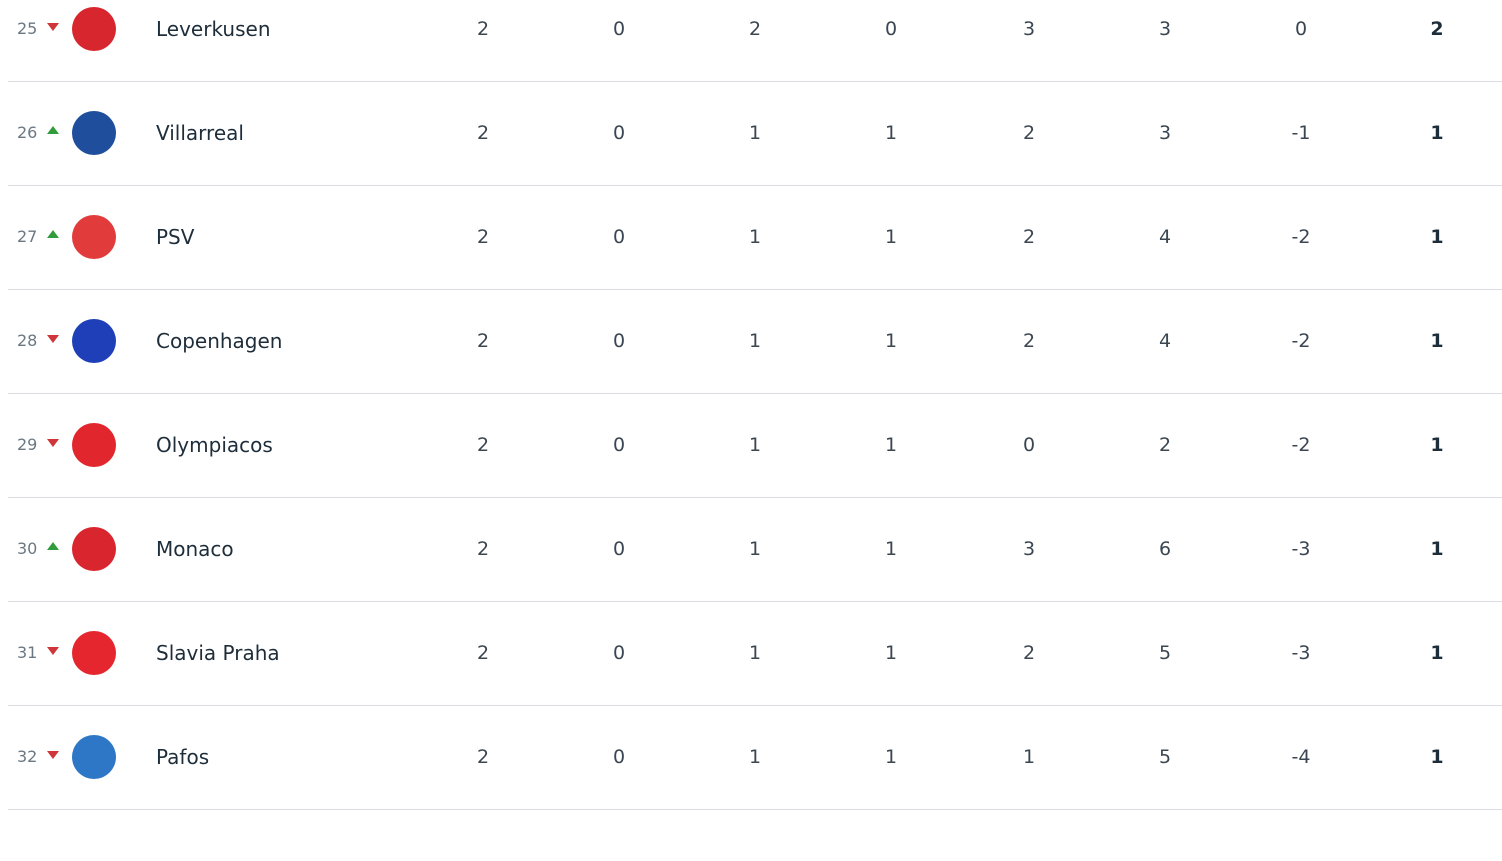 This screenshot has width=1502, height=861. Describe the element at coordinates (751, 590) in the screenshot. I see `table-row: 30 Monaco 2 0 1 1 3 6 -3 1` at that location.